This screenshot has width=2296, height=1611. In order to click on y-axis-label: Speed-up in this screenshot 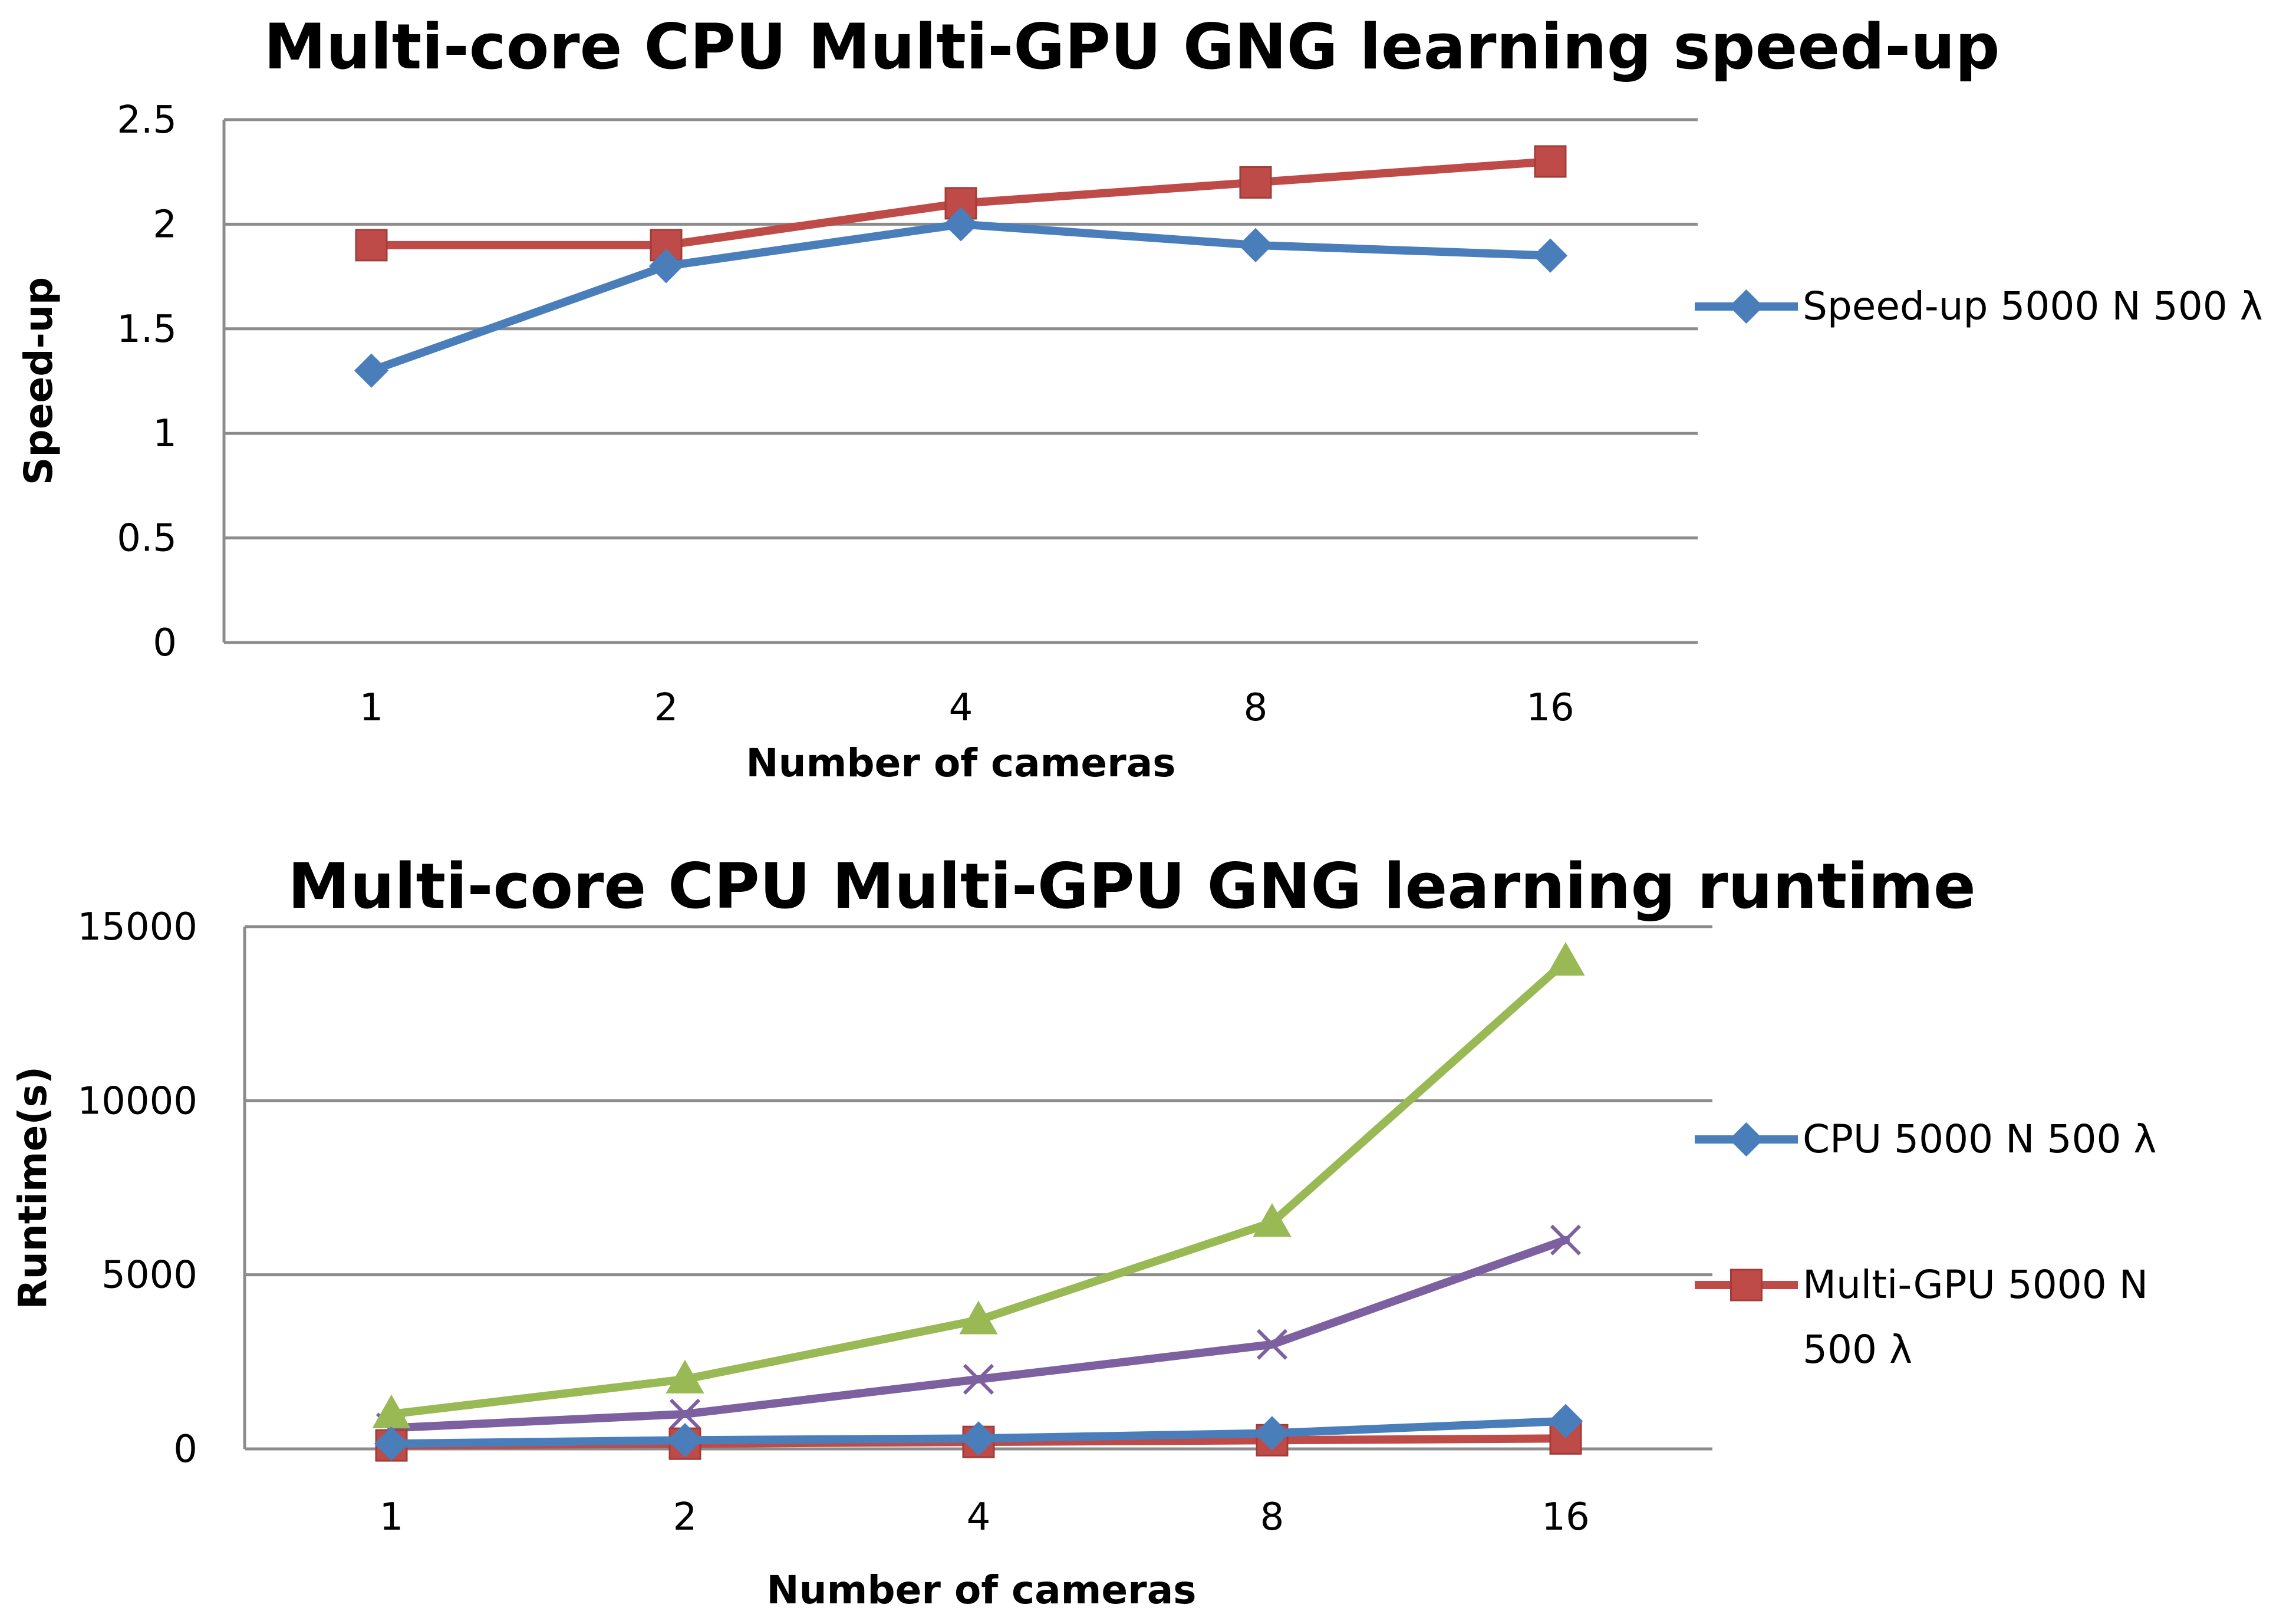, I will do `click(38, 381)`.